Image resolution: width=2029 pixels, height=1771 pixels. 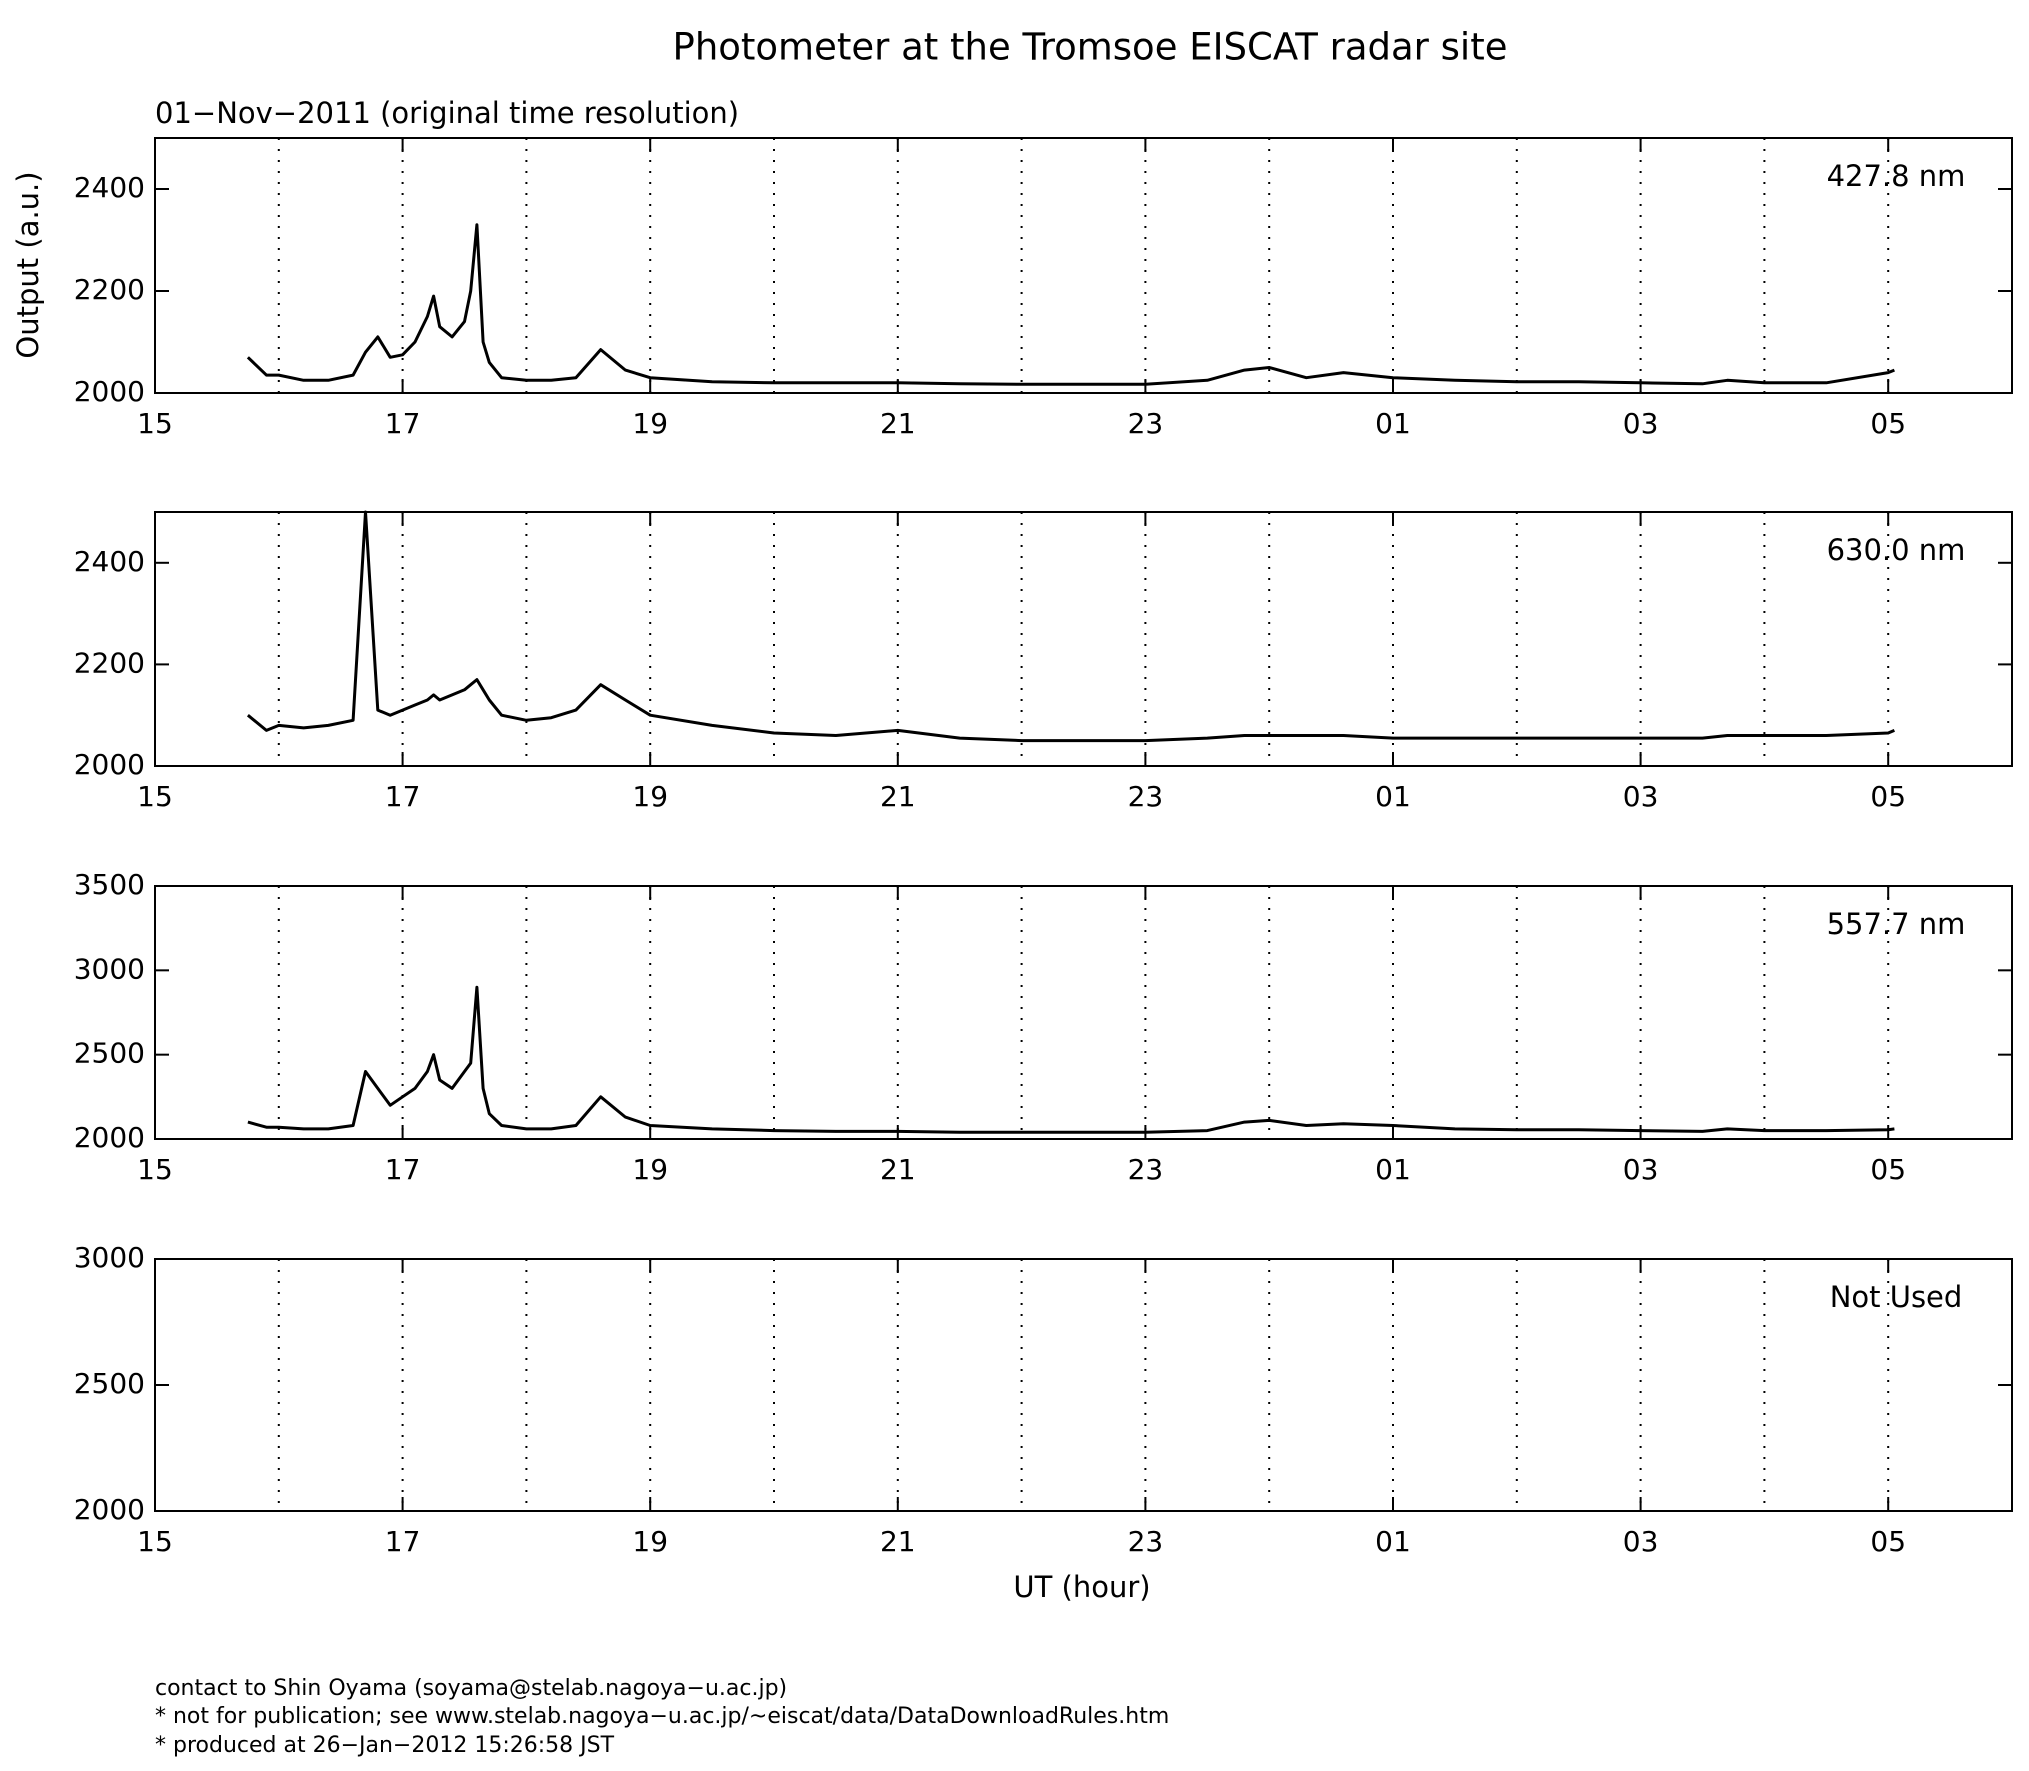 I want to click on subtitle: 01−Nov−2011 (original time resolution), so click(x=447, y=113).